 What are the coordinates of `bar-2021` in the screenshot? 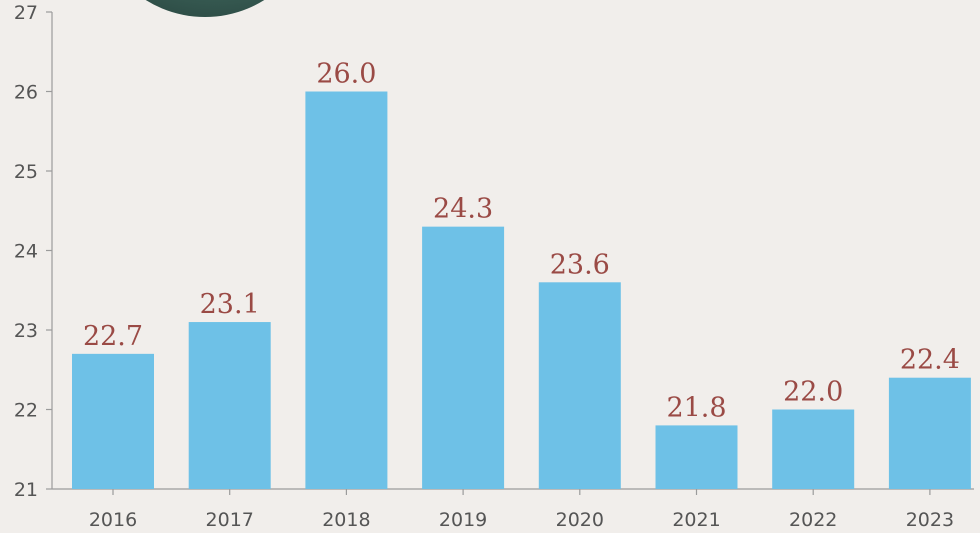 It's located at (696, 457).